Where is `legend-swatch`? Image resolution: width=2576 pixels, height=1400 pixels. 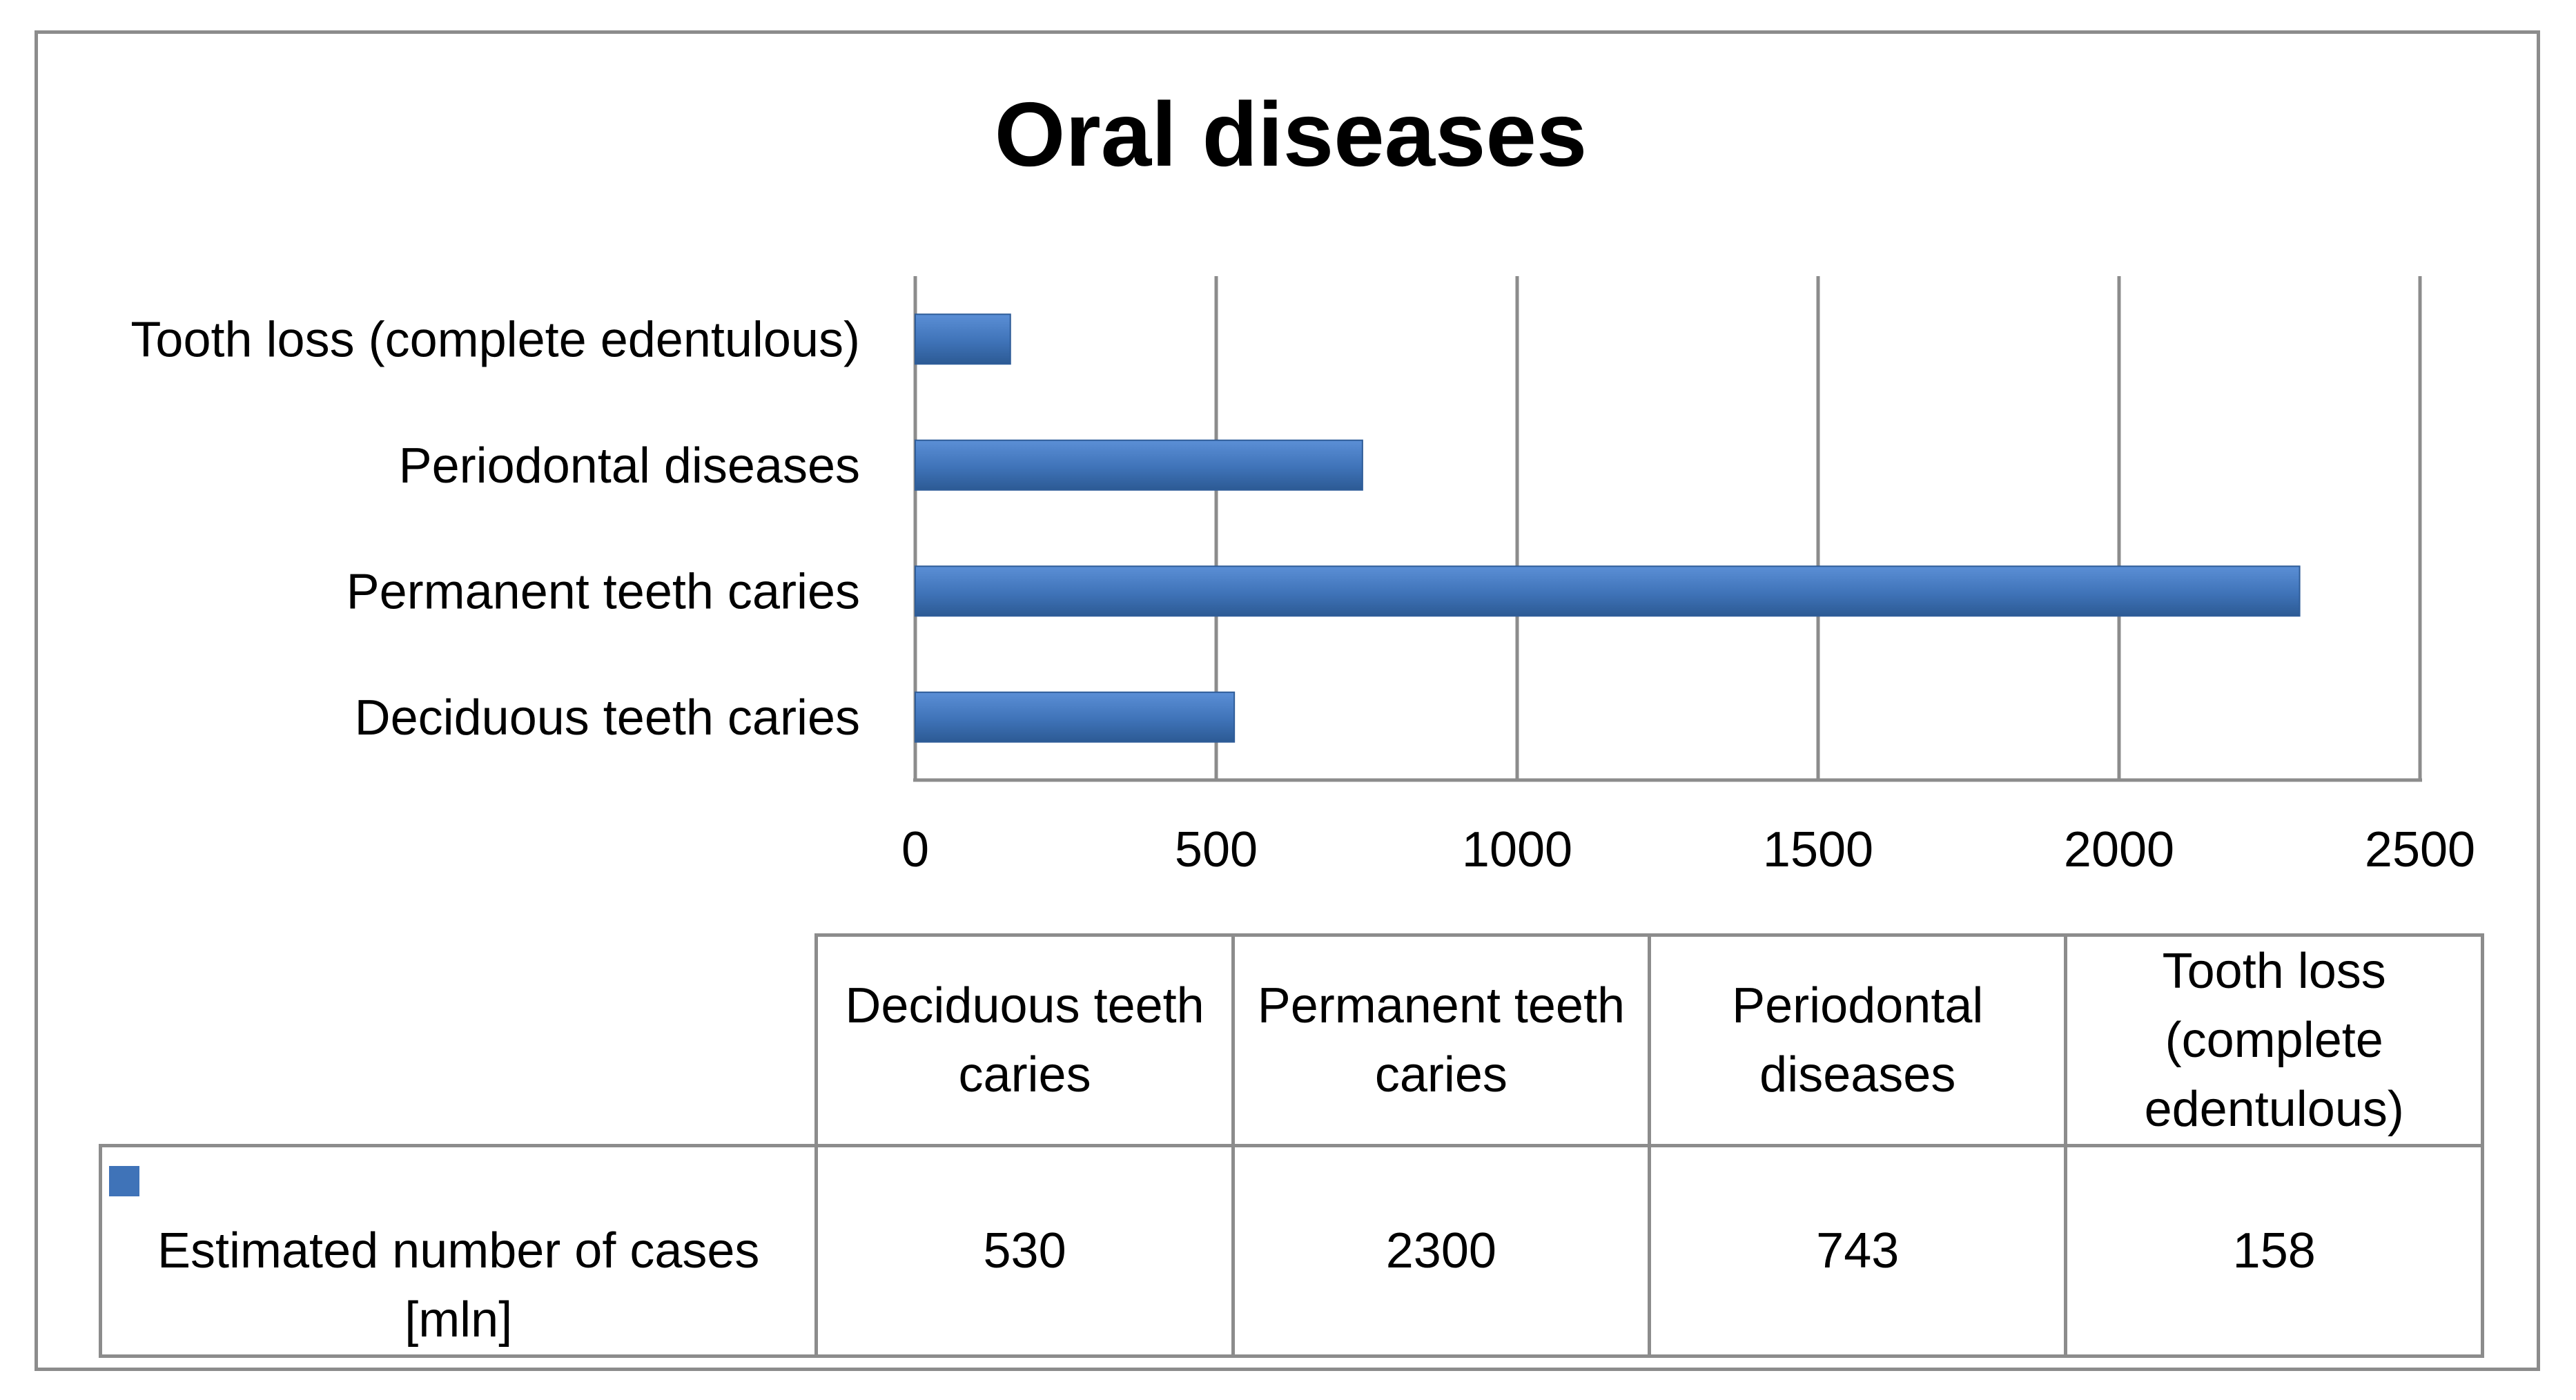
legend-swatch is located at coordinates (124, 1180).